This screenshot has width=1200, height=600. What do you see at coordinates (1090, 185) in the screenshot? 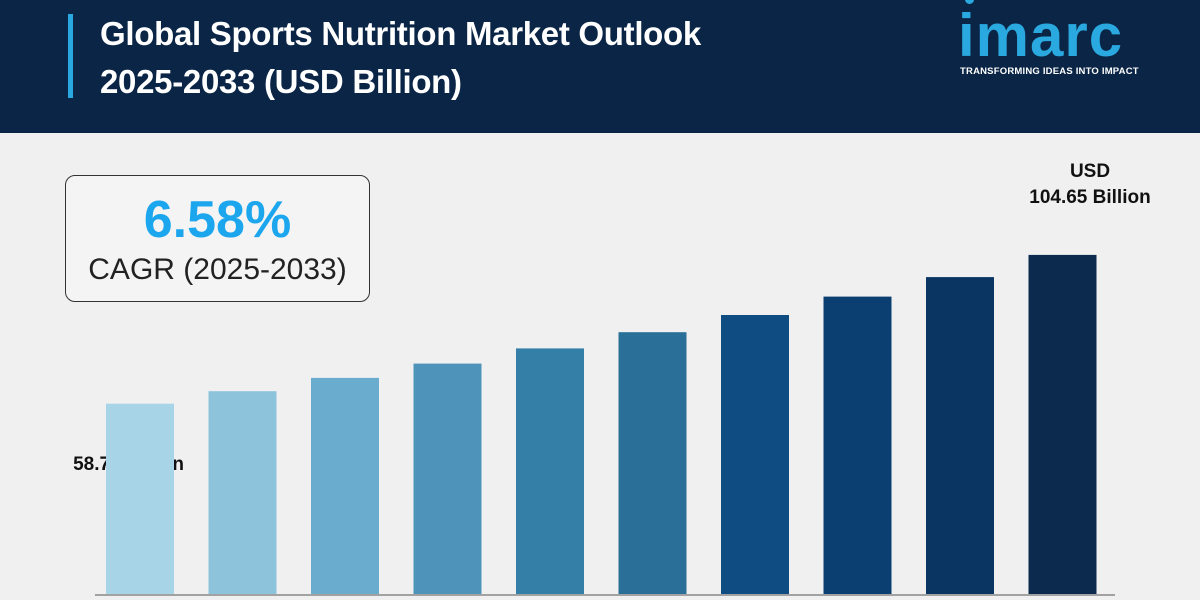
I see `end-value-annotation: USD 104.65 Billion` at bounding box center [1090, 185].